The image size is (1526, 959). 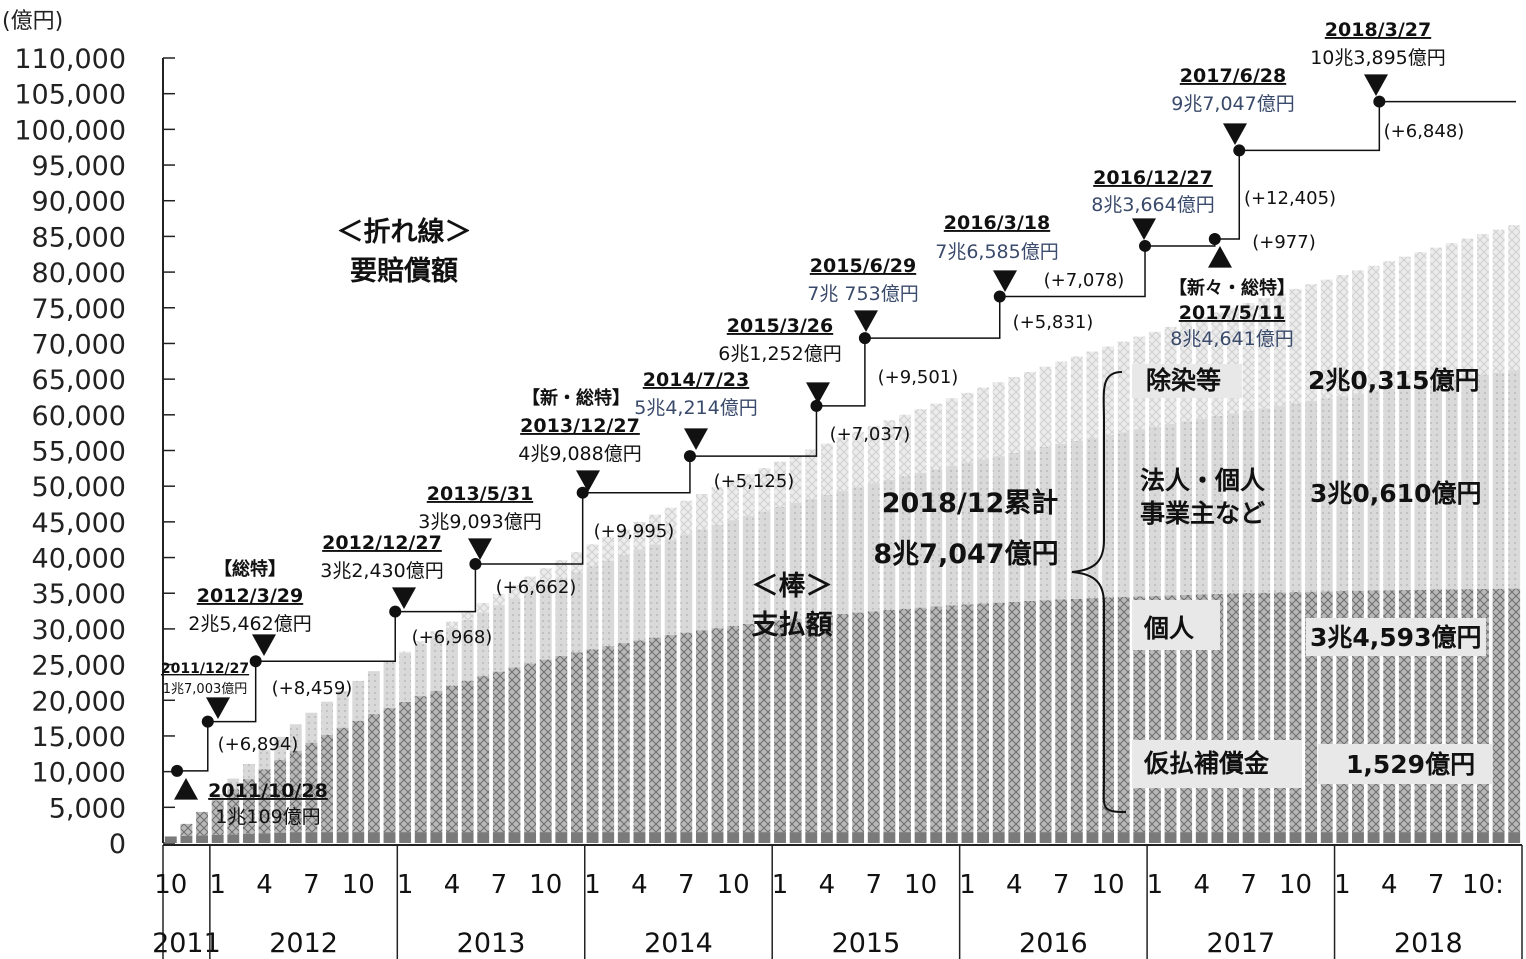 What do you see at coordinates (79, 237) in the screenshot?
I see `y-tick-label: 85,000` at bounding box center [79, 237].